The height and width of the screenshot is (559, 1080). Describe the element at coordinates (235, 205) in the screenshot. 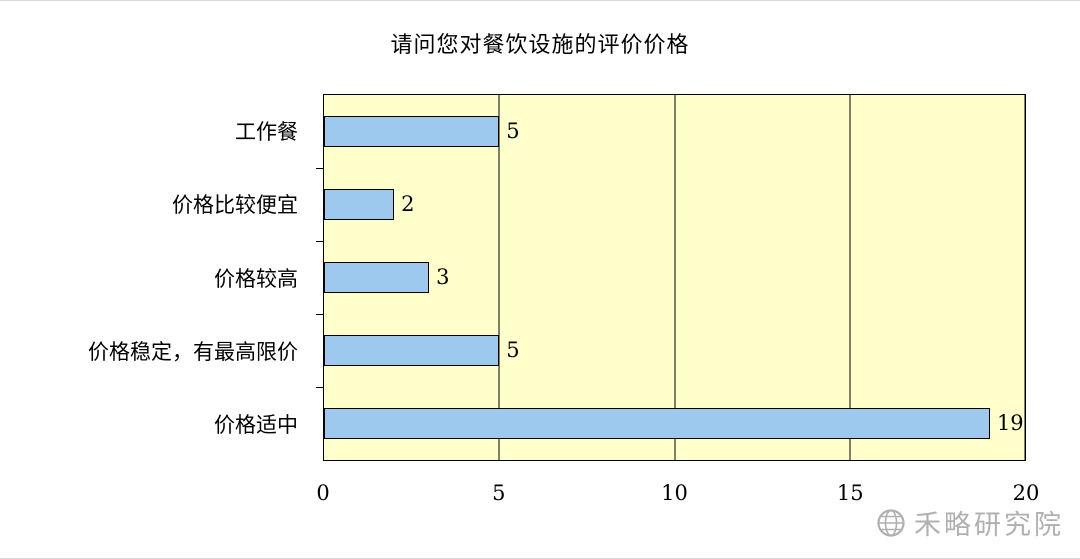

I see `category-label: 价格比较便宜` at that location.